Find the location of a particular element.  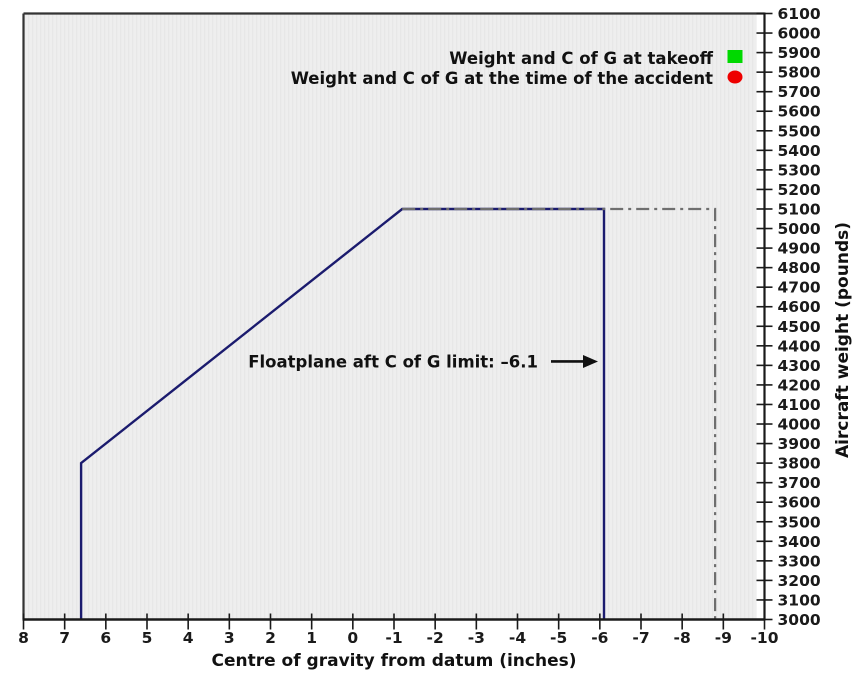

aft-limit-annotation: Floatplane aft C of G limit: –6.1 is located at coordinates (393, 361).